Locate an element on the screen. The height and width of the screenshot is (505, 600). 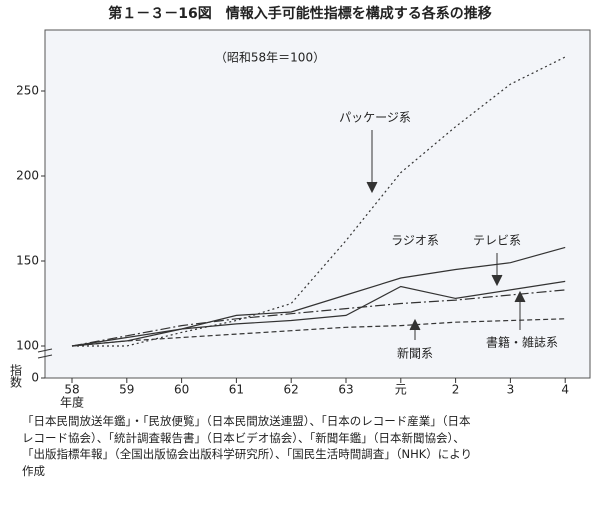
y-tick-label: 150 is located at coordinates (27, 261).